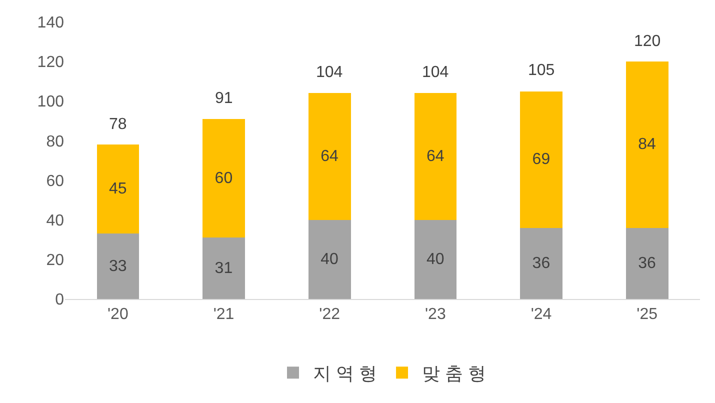 The image size is (715, 403). Describe the element at coordinates (50, 23) in the screenshot. I see `y-tick-label: 140` at that location.